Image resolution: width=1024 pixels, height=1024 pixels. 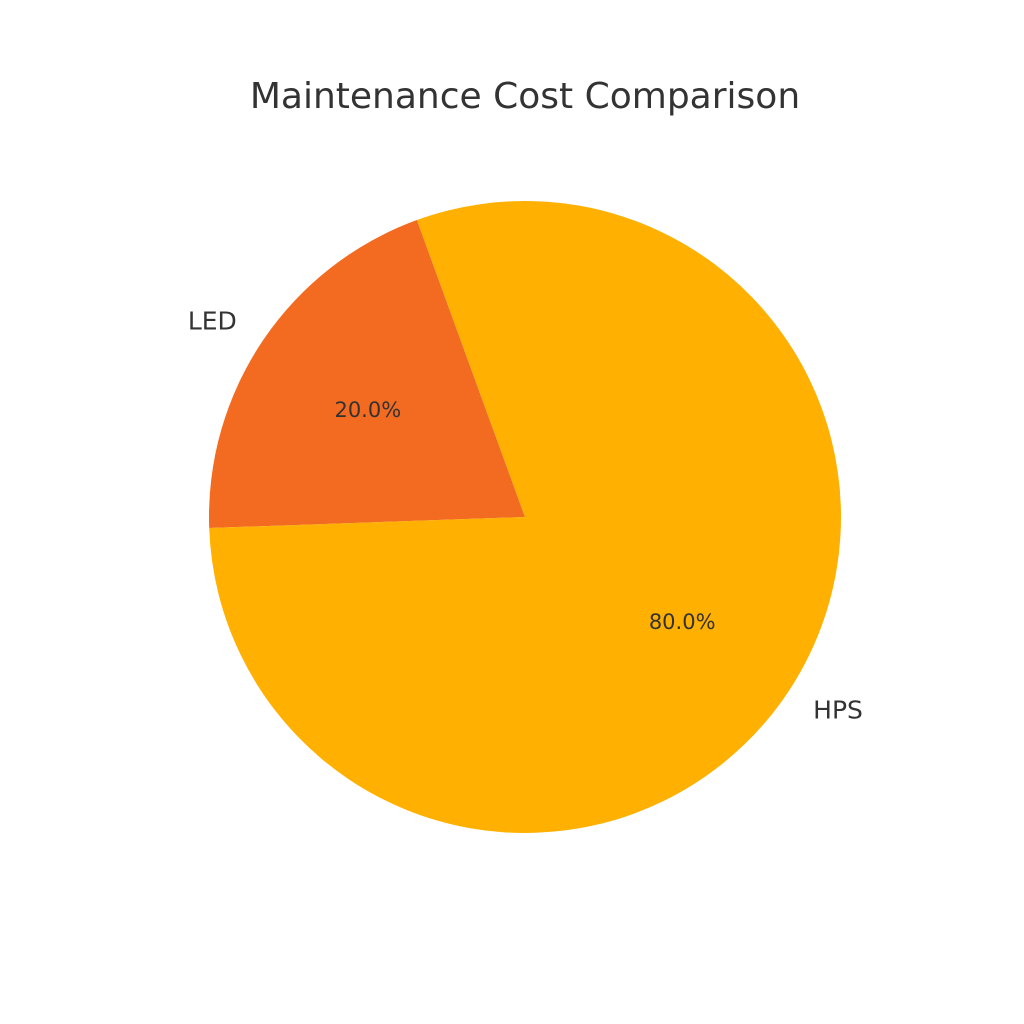 What do you see at coordinates (525, 96) in the screenshot?
I see `chart-title: Maintenance Cost Comparison` at bounding box center [525, 96].